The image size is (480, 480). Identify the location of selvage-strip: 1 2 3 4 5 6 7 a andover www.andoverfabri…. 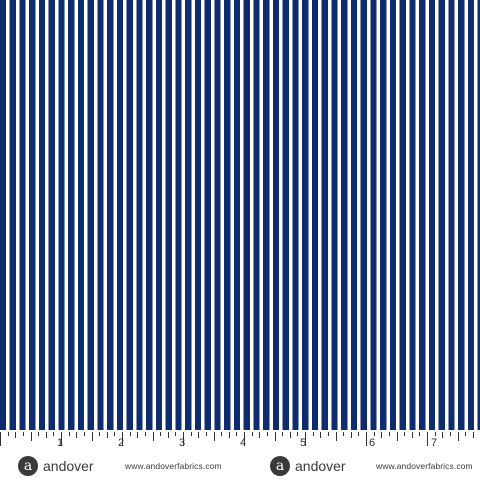
(240, 455).